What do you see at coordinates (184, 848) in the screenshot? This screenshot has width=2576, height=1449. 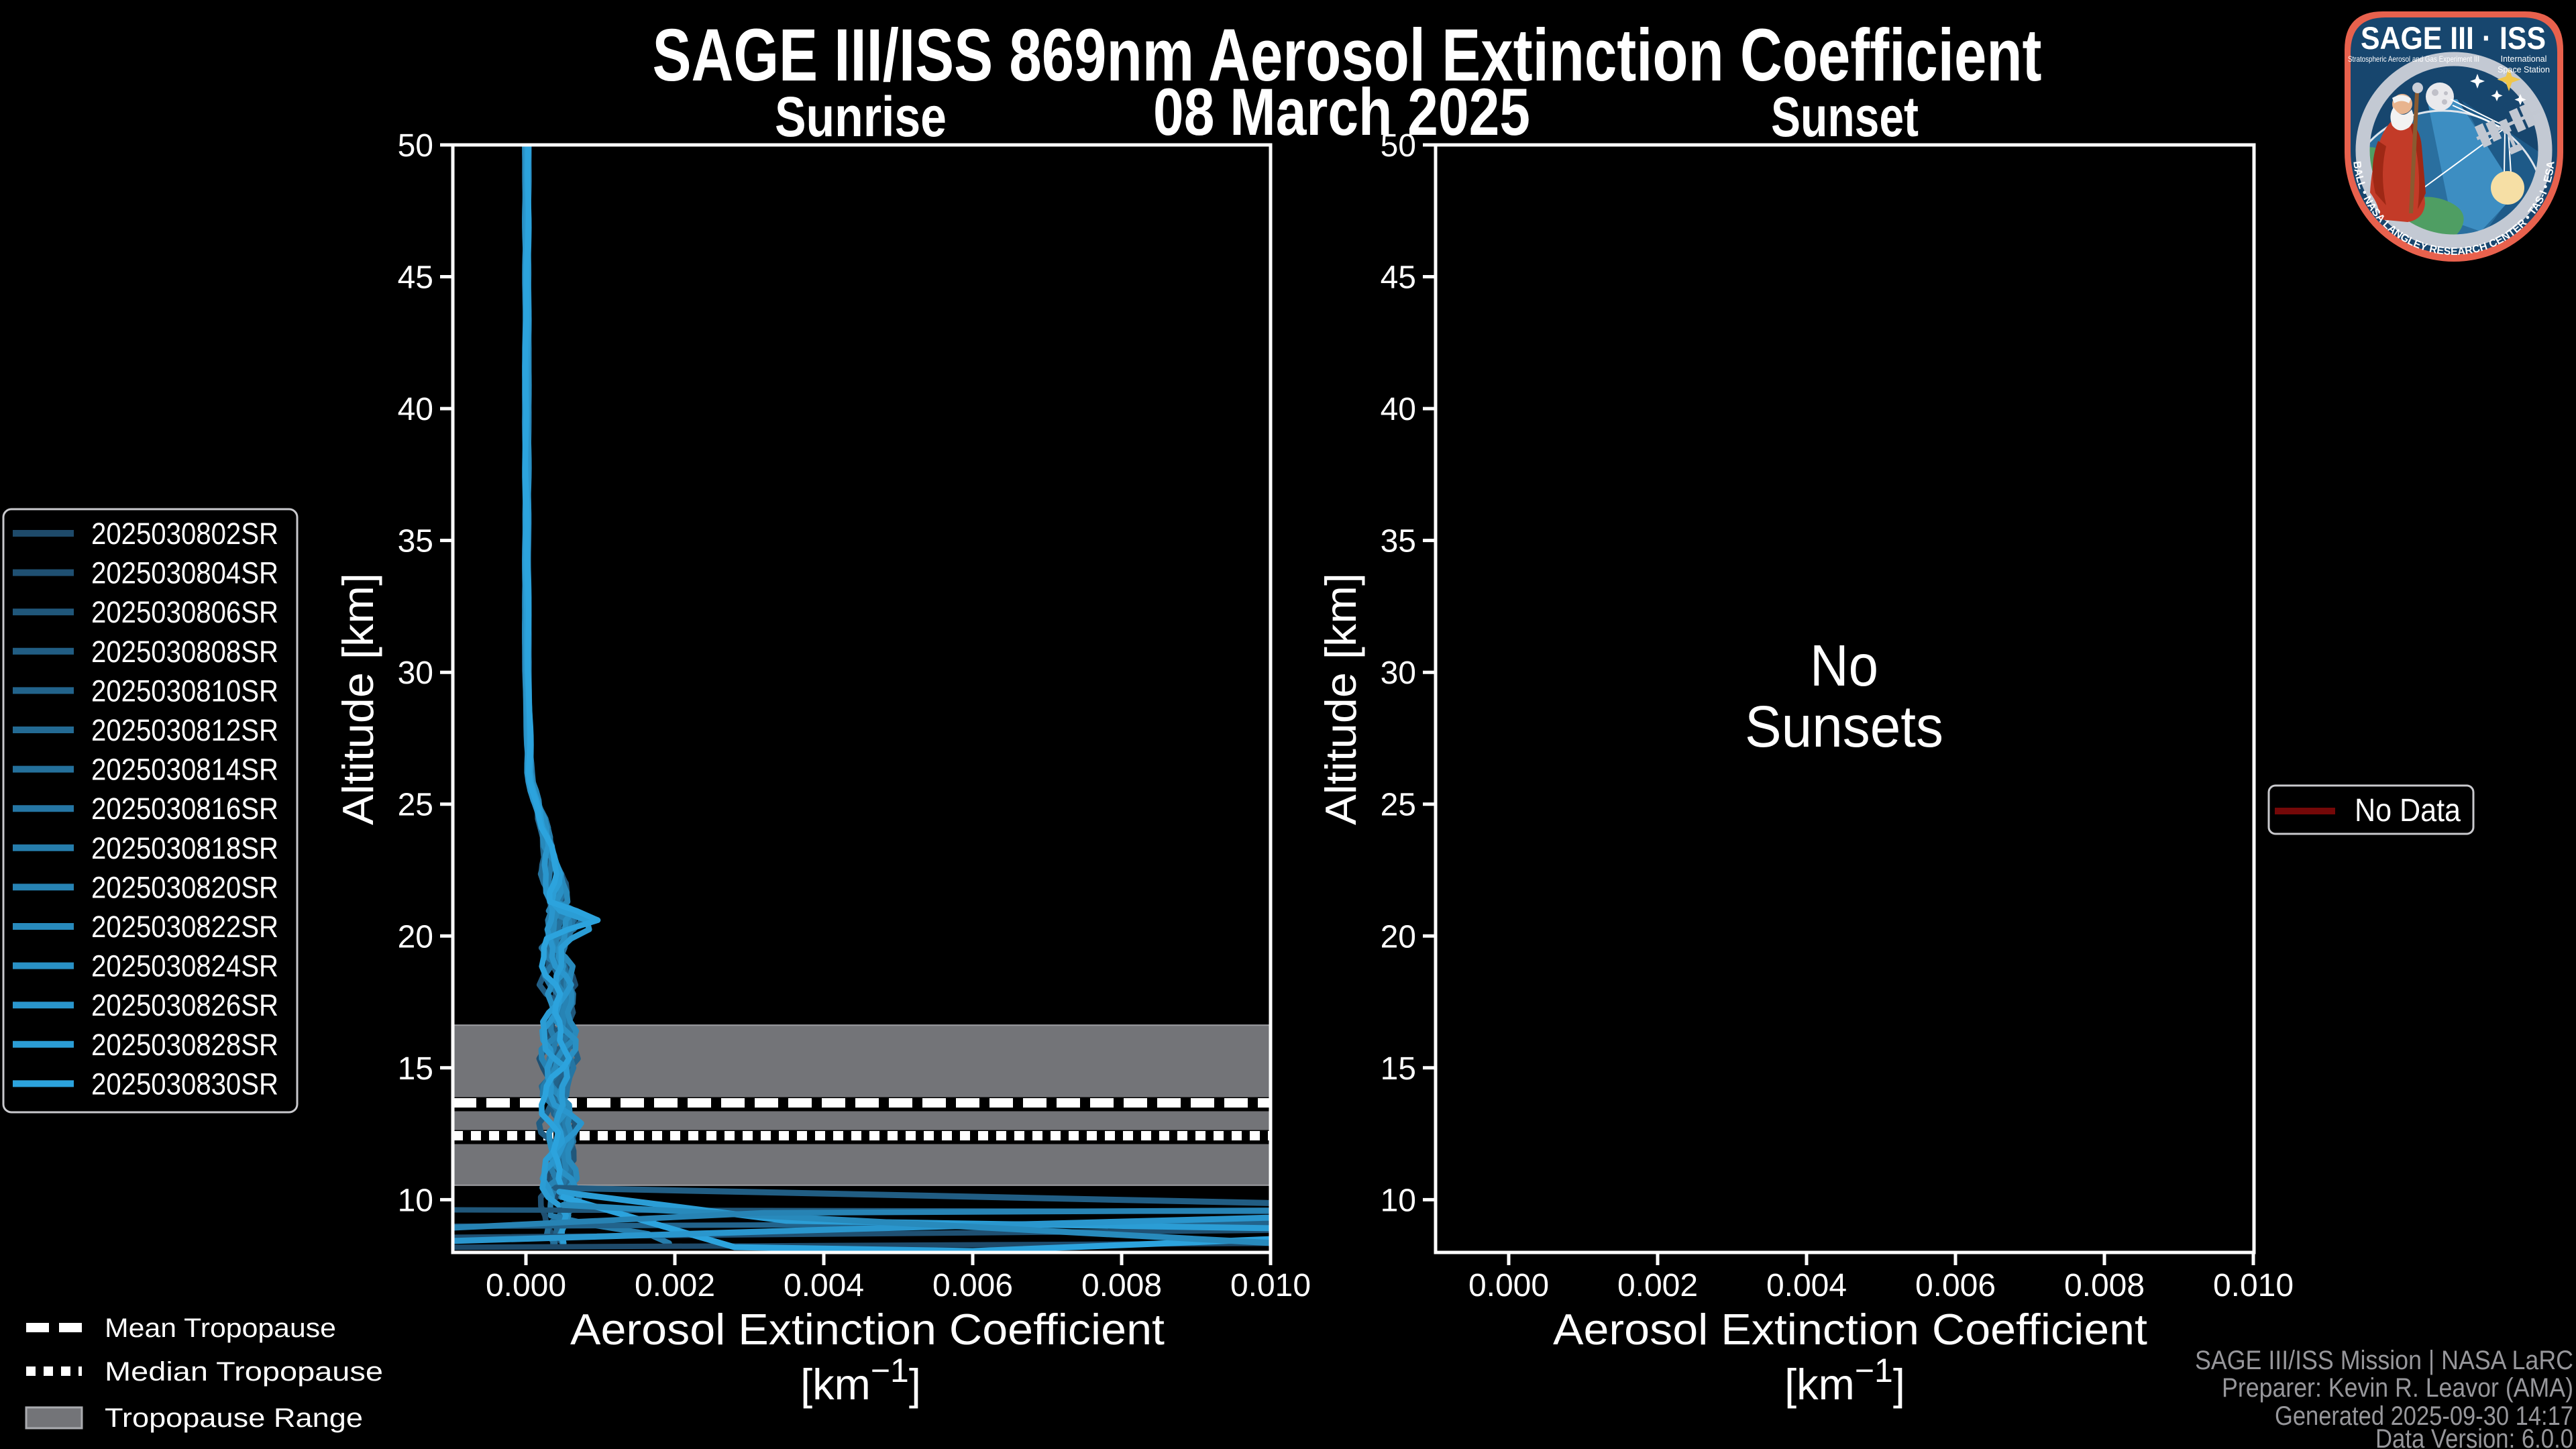 I see `svg-text: 2025030818SR` at bounding box center [184, 848].